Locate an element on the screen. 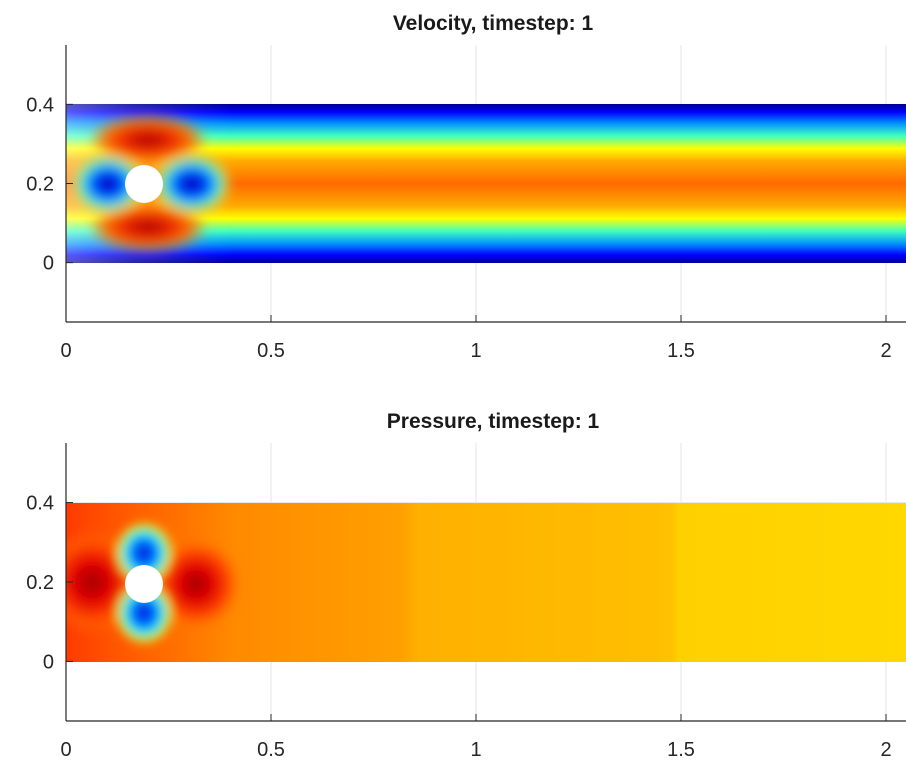  velocity-x-tick-label: 0 is located at coordinates (65, 351).